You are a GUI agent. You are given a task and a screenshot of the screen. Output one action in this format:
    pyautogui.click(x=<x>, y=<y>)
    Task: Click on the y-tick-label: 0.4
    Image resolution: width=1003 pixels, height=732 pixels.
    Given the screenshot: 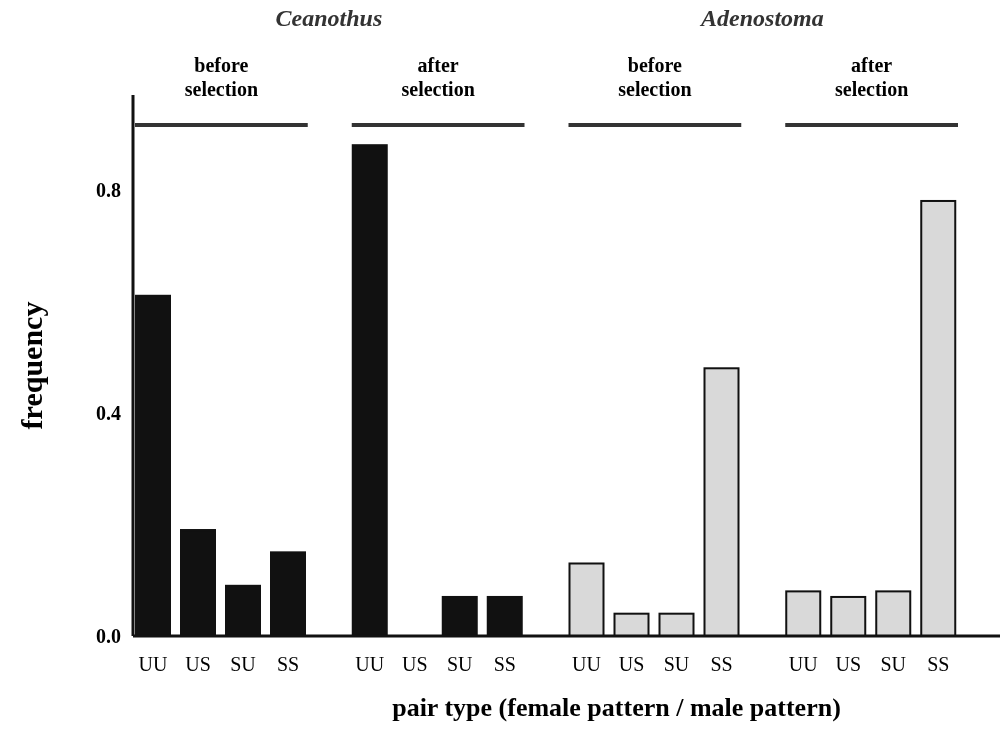 What is the action you would take?
    pyautogui.click(x=108, y=412)
    